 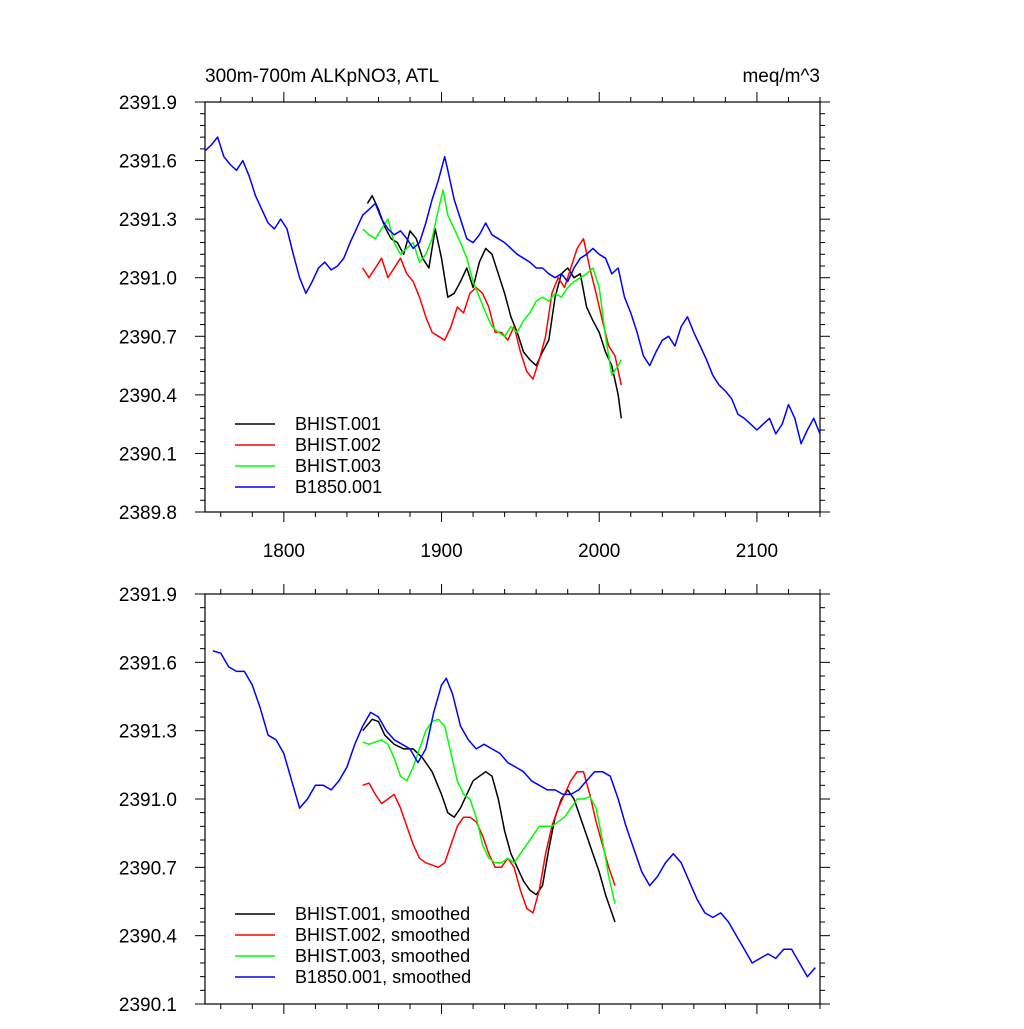 I want to click on legend-label: BHIST.002, smoothed, so click(x=382, y=935).